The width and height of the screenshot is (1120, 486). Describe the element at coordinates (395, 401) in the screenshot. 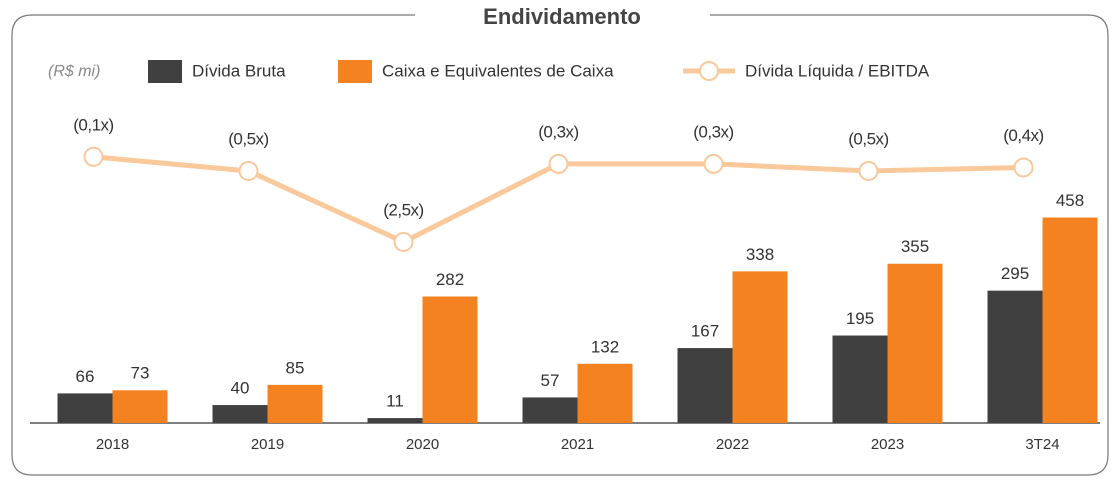

I see `value-label: 11` at that location.